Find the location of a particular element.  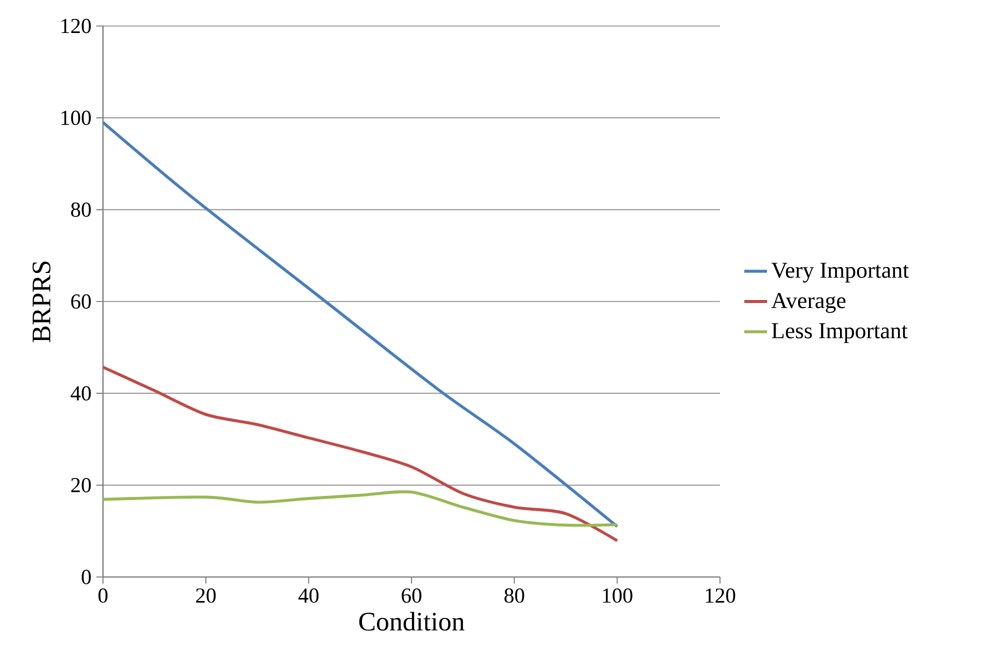

legend-label: Very Important is located at coordinates (840, 272).